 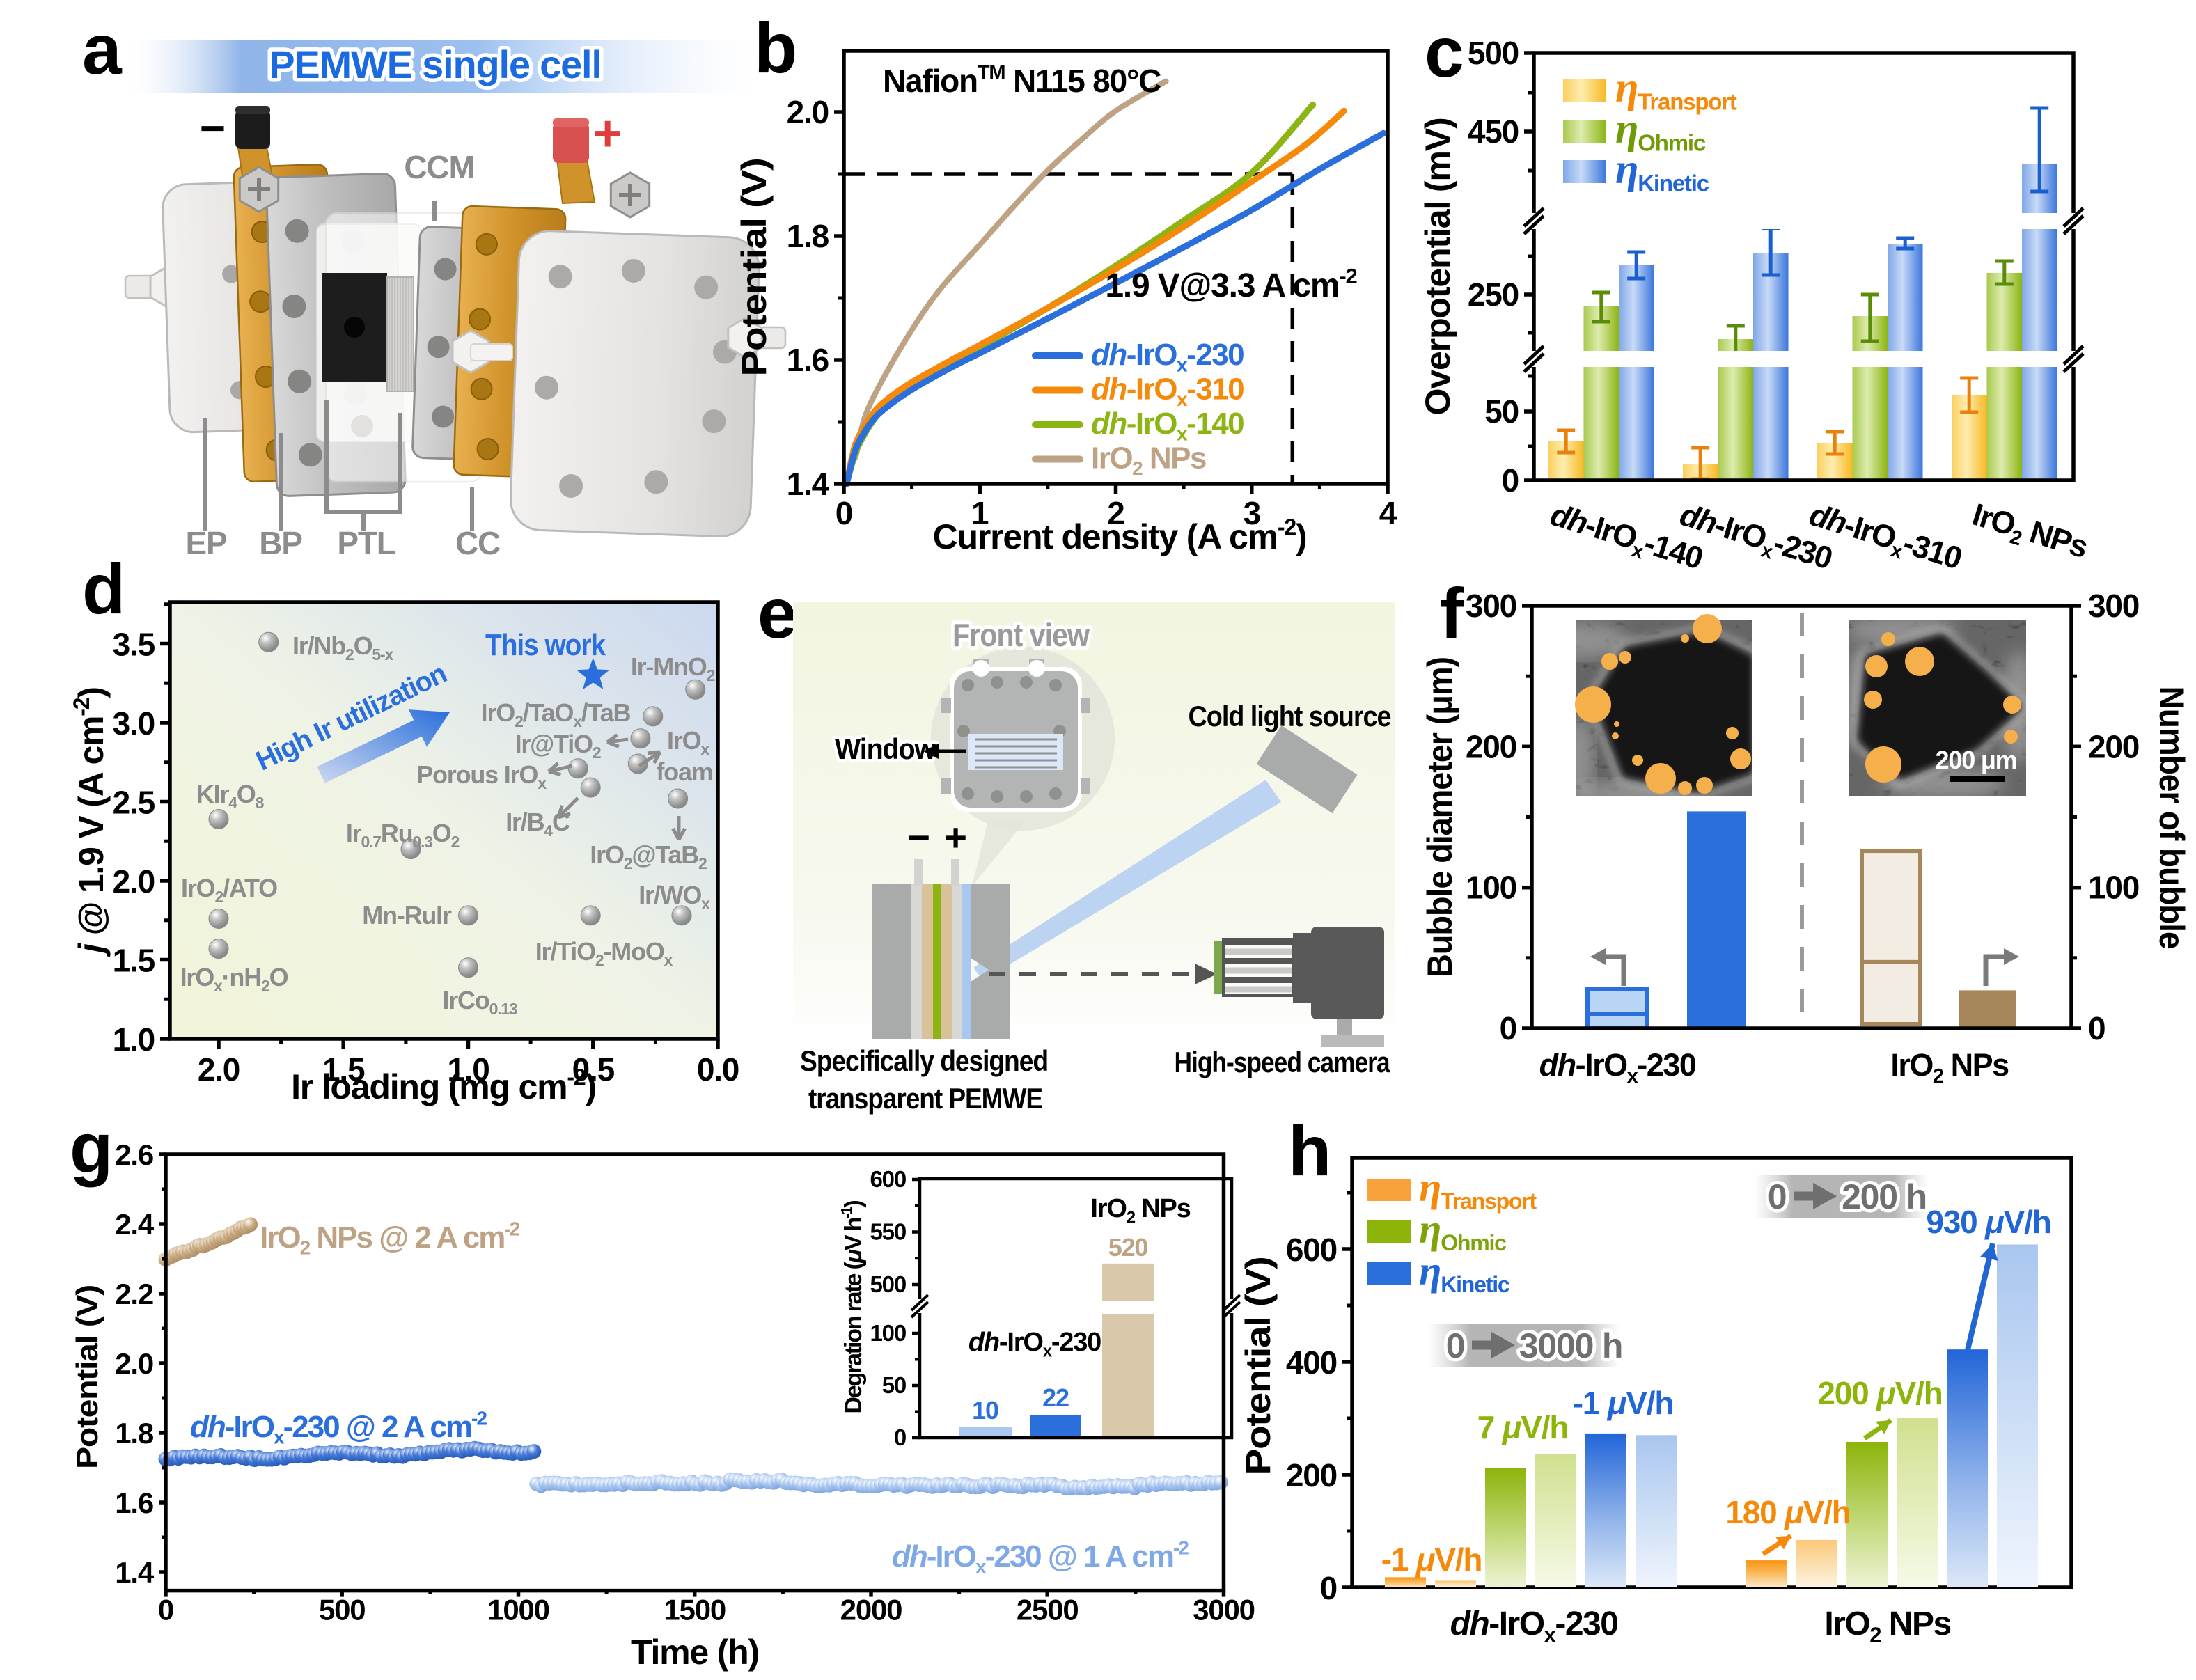 What do you see at coordinates (390, 1238) in the screenshot?
I see `svg-text: IrO2 NPs @ 2 A cm-2` at bounding box center [390, 1238].